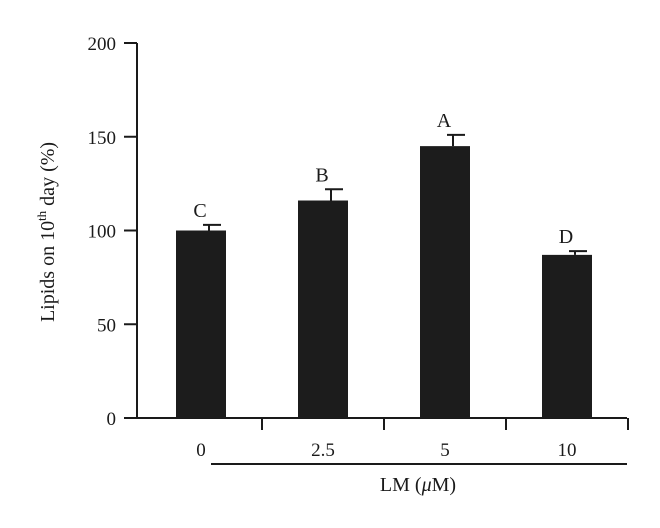  I want to click on y-tick-label: 150, so click(102, 138).